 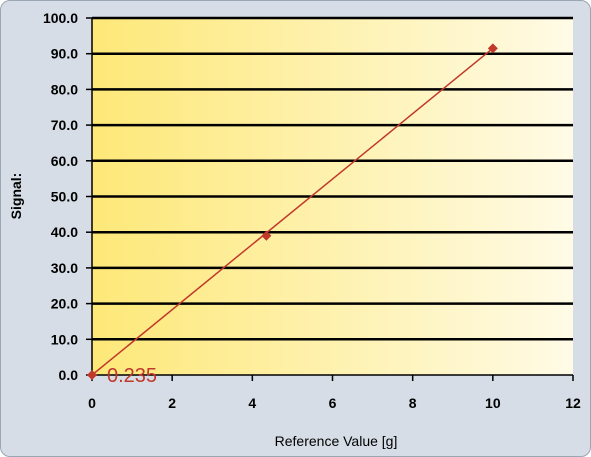 What do you see at coordinates (64, 161) in the screenshot?
I see `y-tick-label: 60.0` at bounding box center [64, 161].